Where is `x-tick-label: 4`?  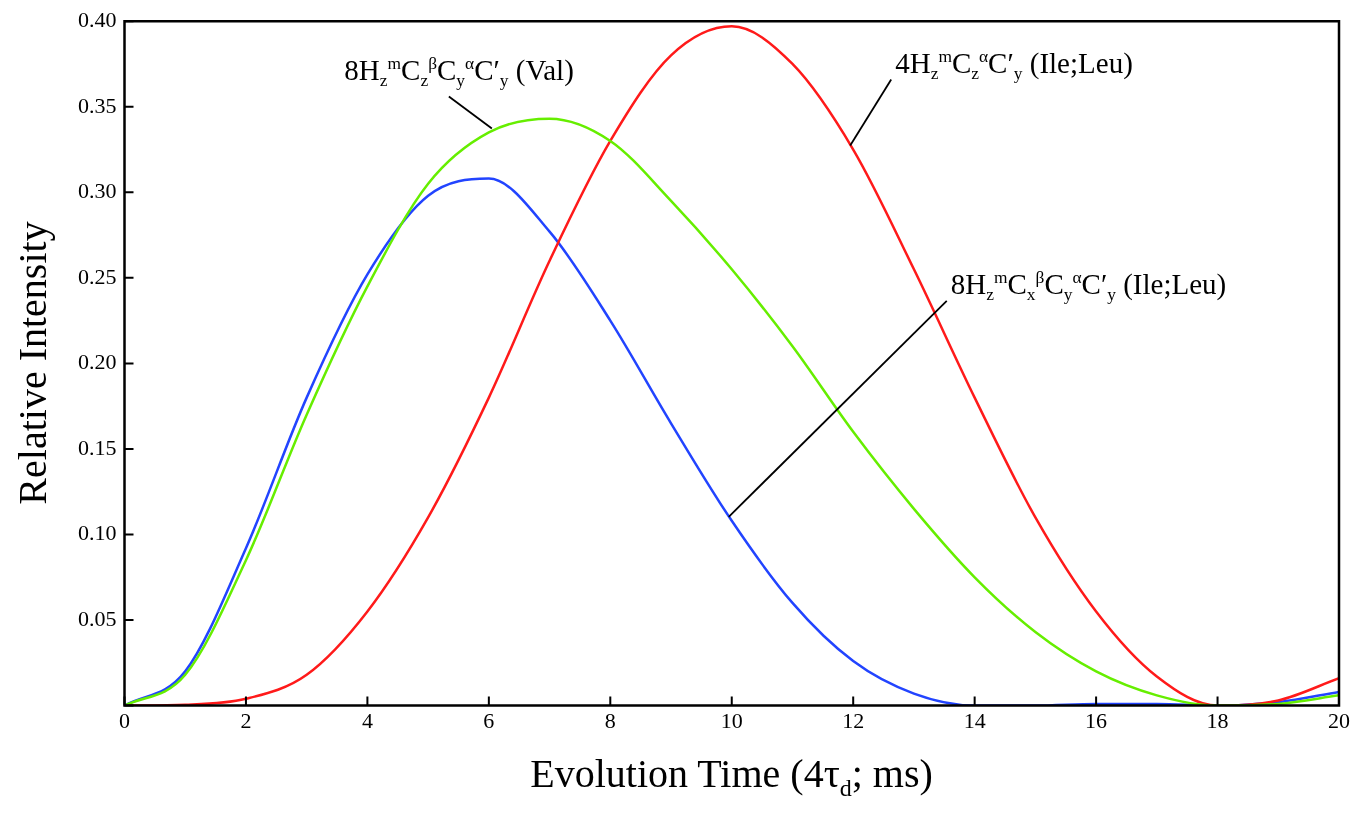
x-tick-label: 4 is located at coordinates (367, 720).